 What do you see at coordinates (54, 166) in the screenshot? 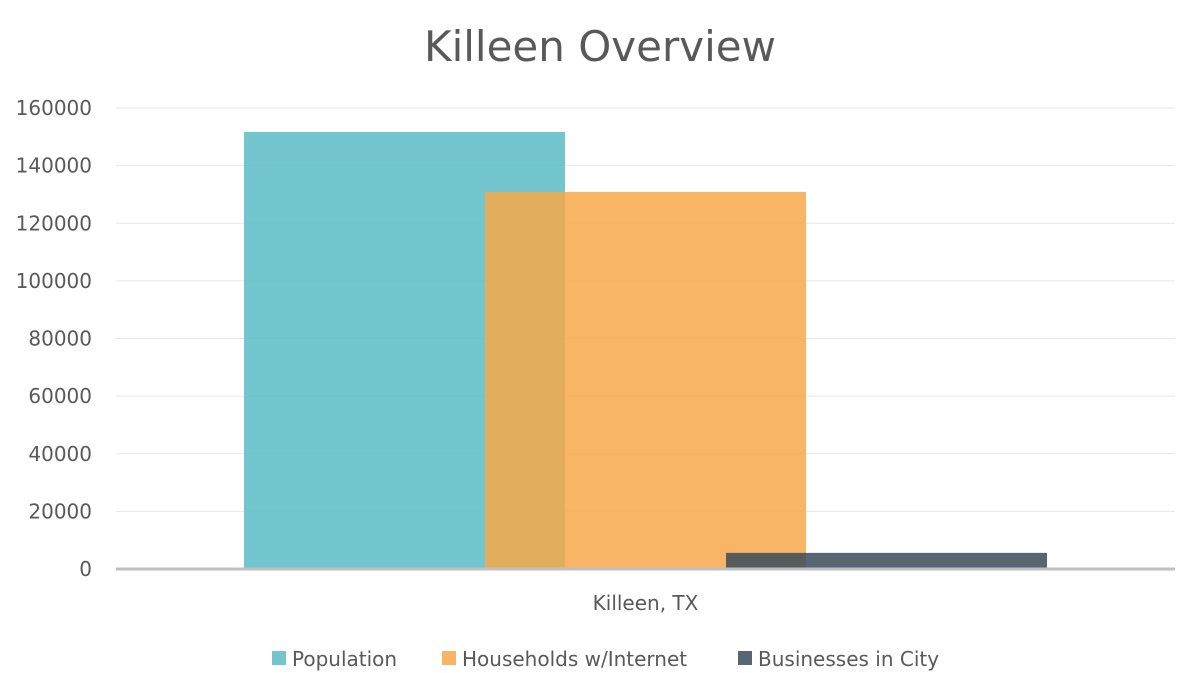
I see `y-tick-label: 140000` at bounding box center [54, 166].